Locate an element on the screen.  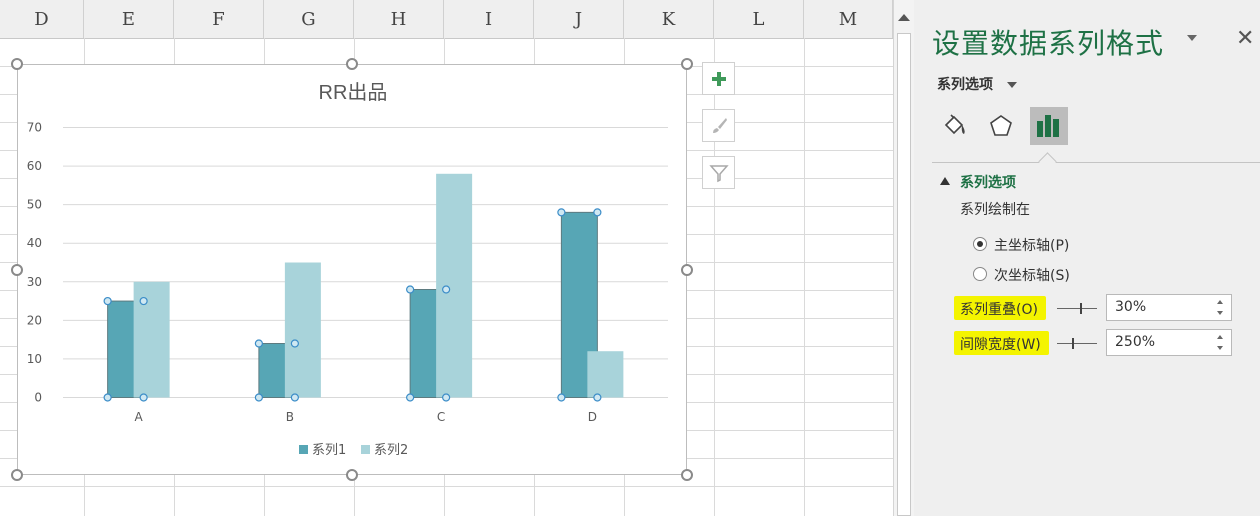
column-header-j: J is located at coordinates (579, 19).